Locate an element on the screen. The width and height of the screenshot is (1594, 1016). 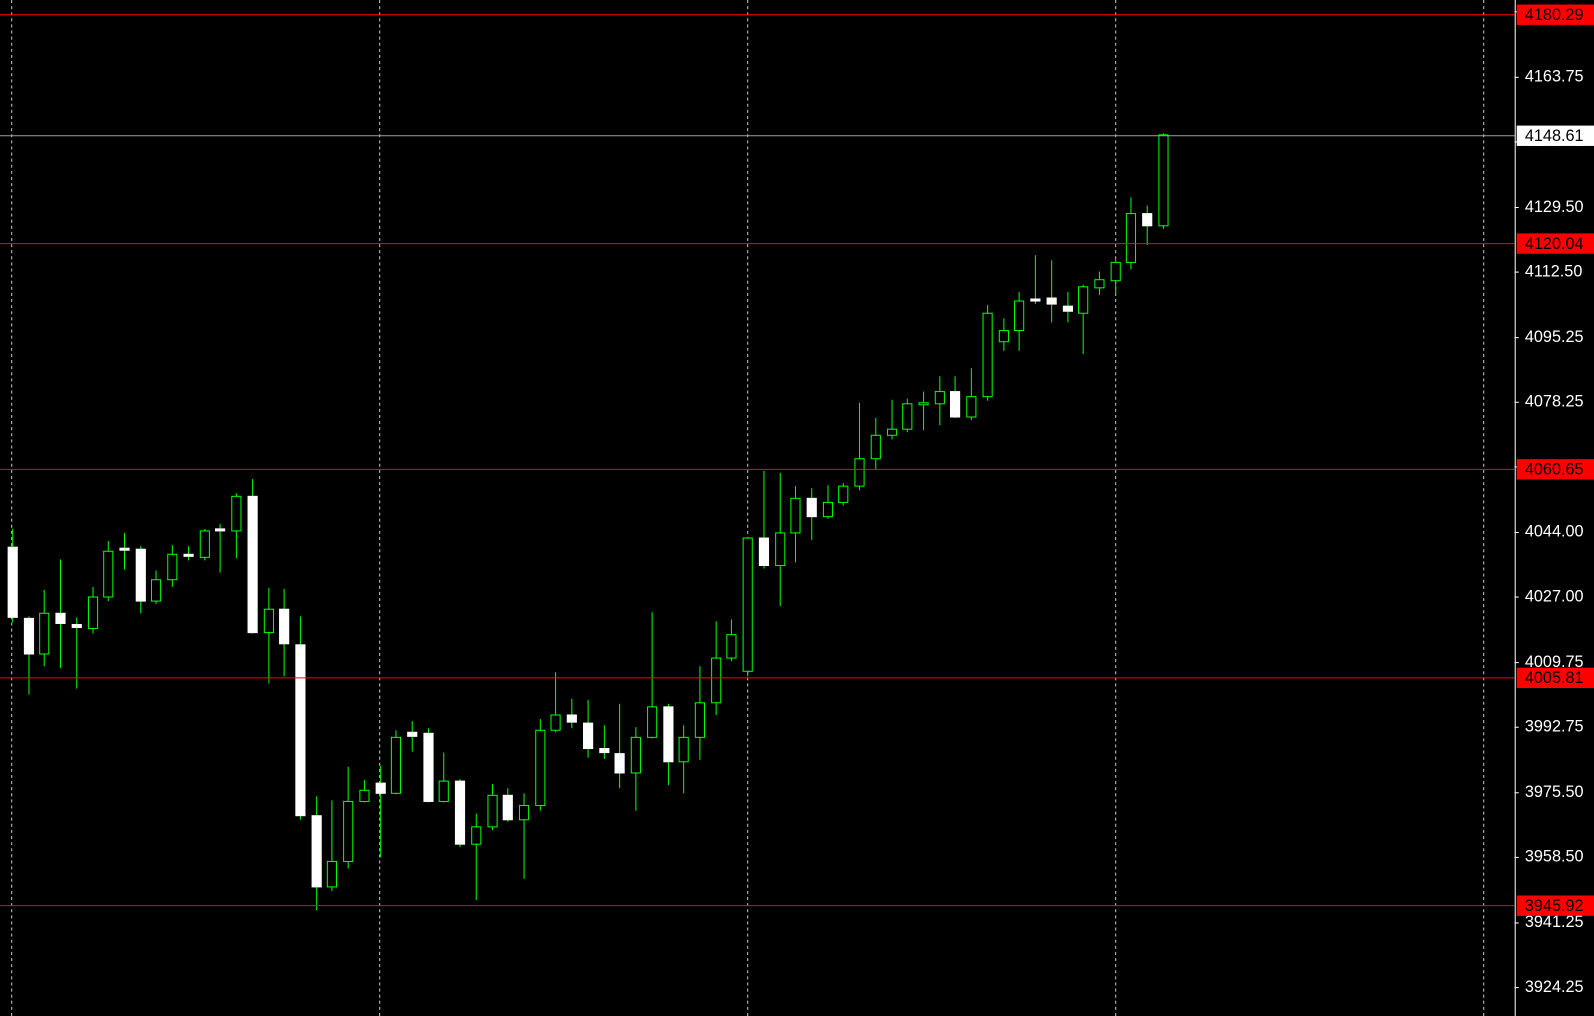
y-tick-label: 4163.75 is located at coordinates (1554, 77).